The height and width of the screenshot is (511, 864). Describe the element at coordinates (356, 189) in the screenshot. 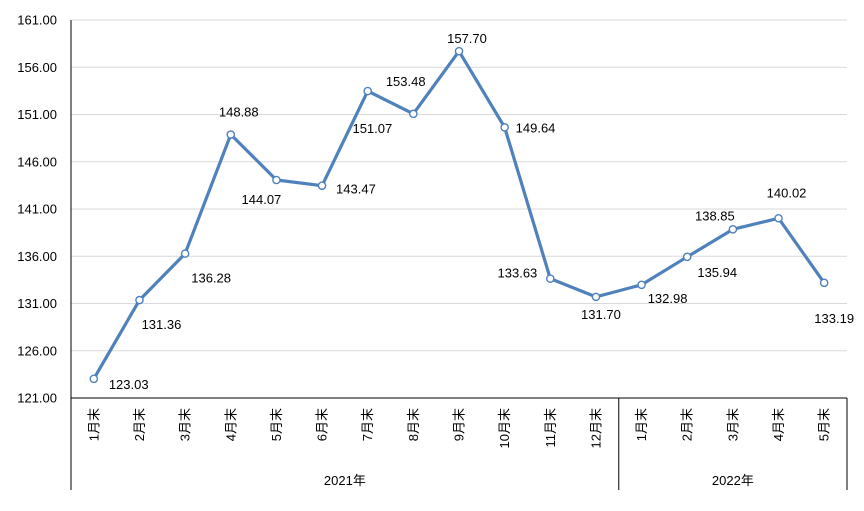

I see `data-point-label: 143.47` at that location.